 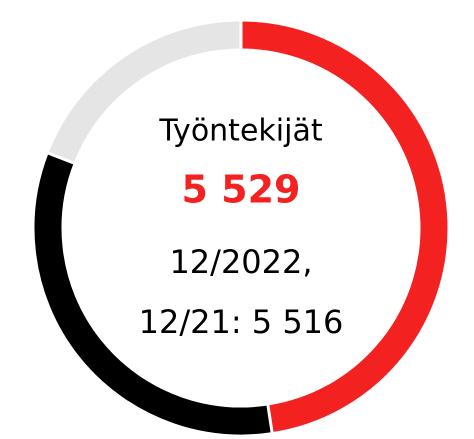 I want to click on donut-segment, so click(x=145, y=92).